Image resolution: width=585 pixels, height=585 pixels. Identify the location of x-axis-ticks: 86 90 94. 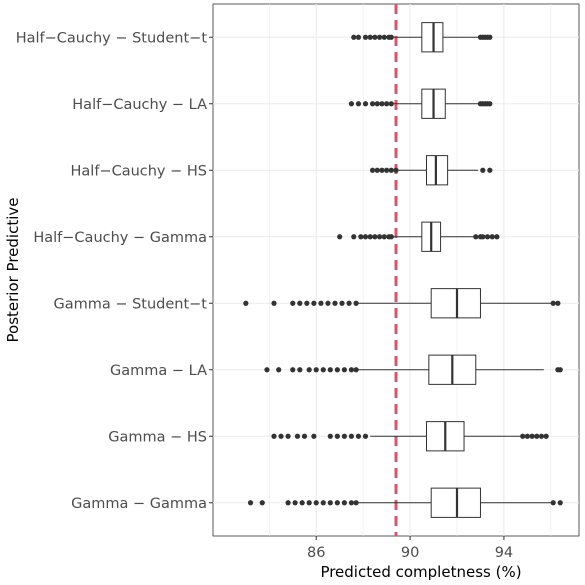
(410, 548).